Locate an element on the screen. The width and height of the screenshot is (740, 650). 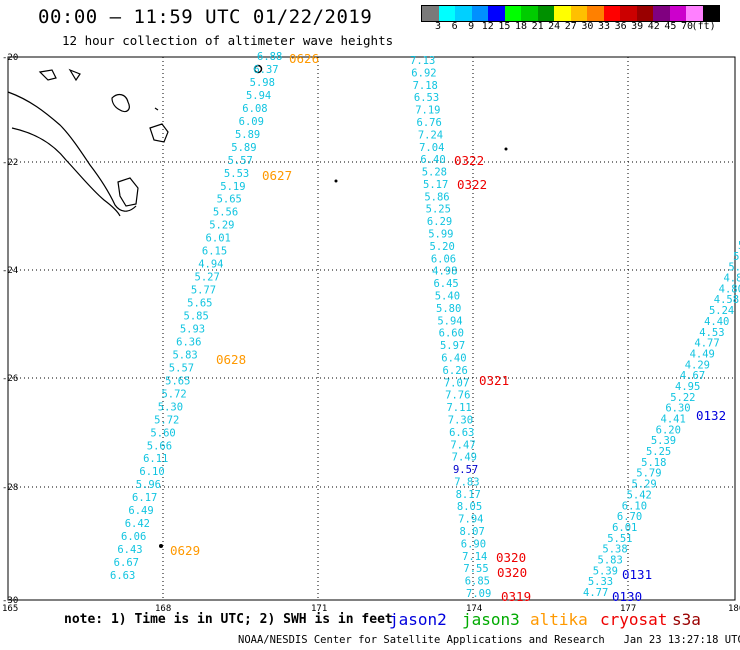
wave-height-value: 4.58 is located at coordinates (726, 300).